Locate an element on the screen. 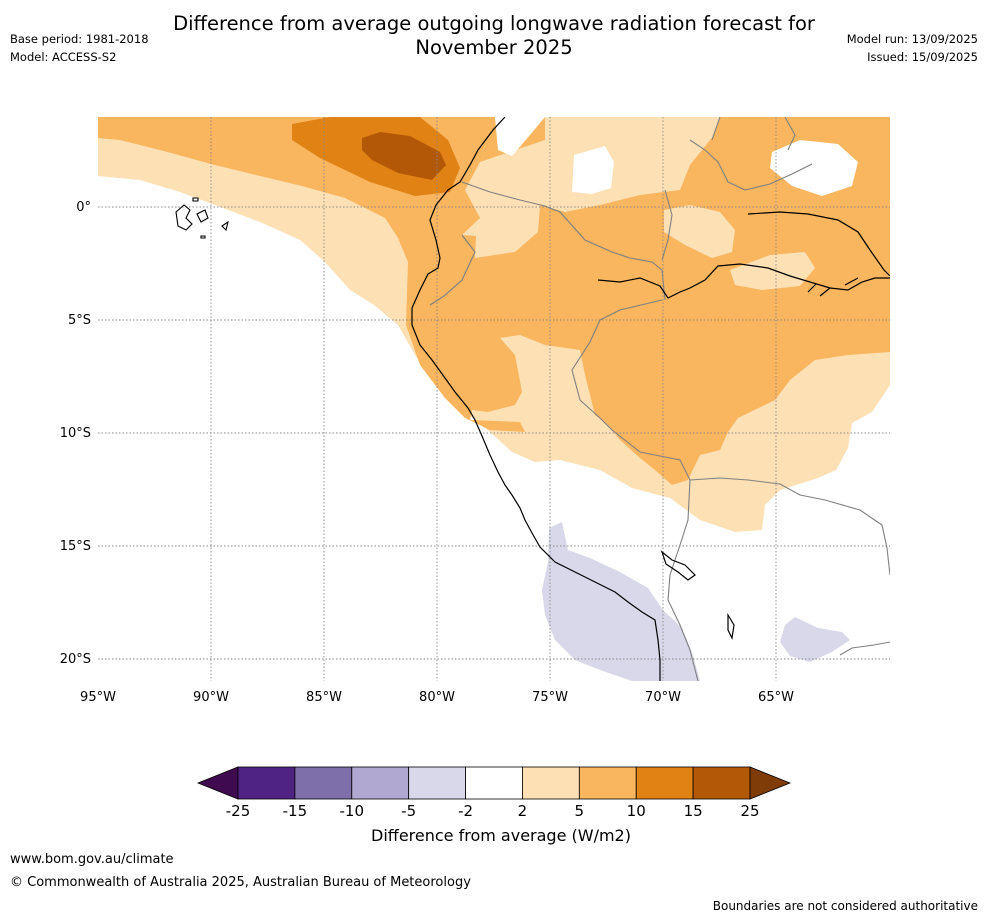  galapagos-islands is located at coordinates (202, 218).